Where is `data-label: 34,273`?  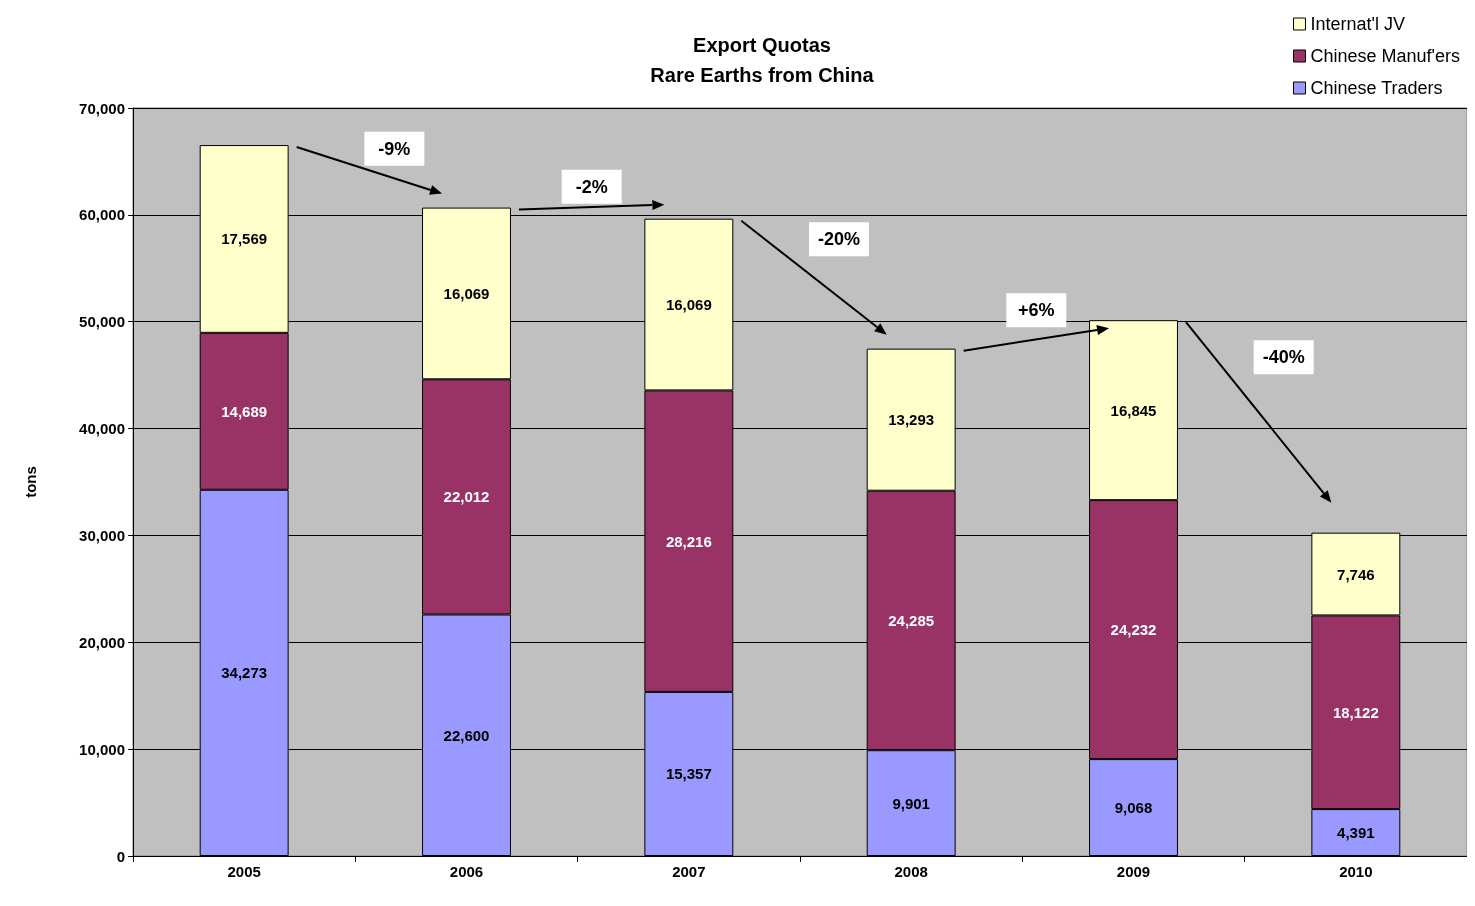
data-label: 34,273 is located at coordinates (244, 673).